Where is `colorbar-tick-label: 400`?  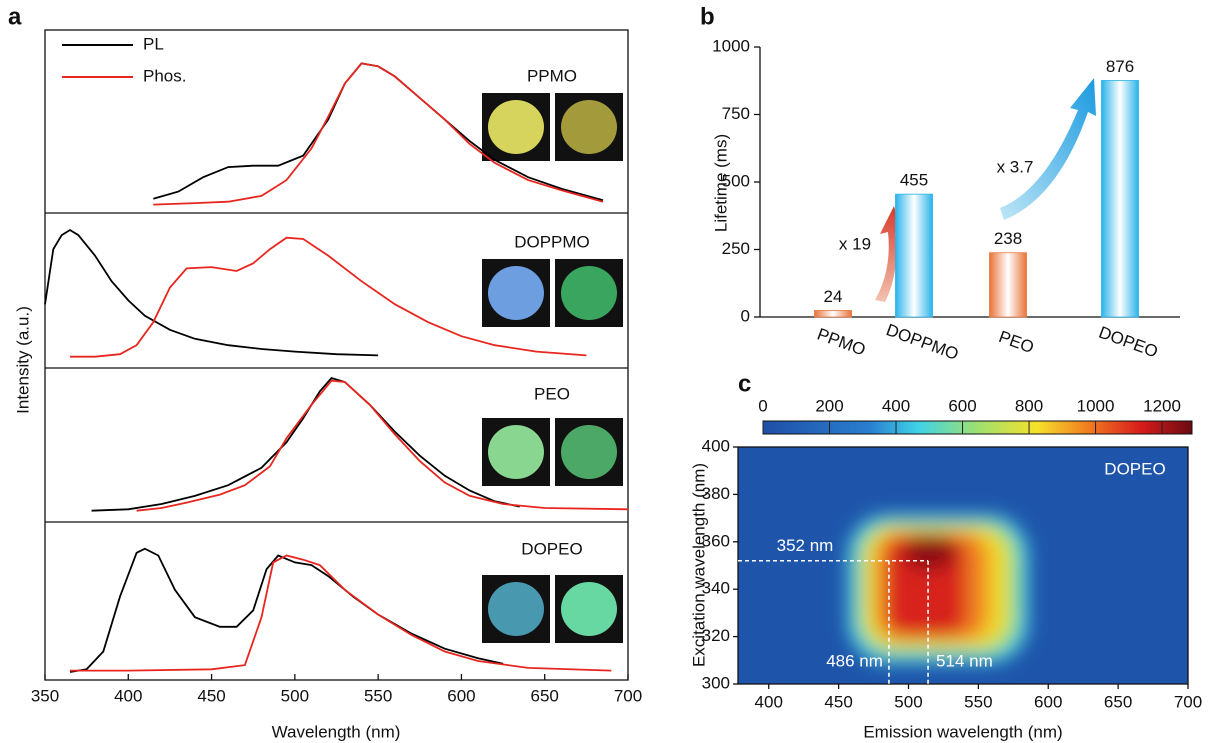 colorbar-tick-label: 400 is located at coordinates (896, 405).